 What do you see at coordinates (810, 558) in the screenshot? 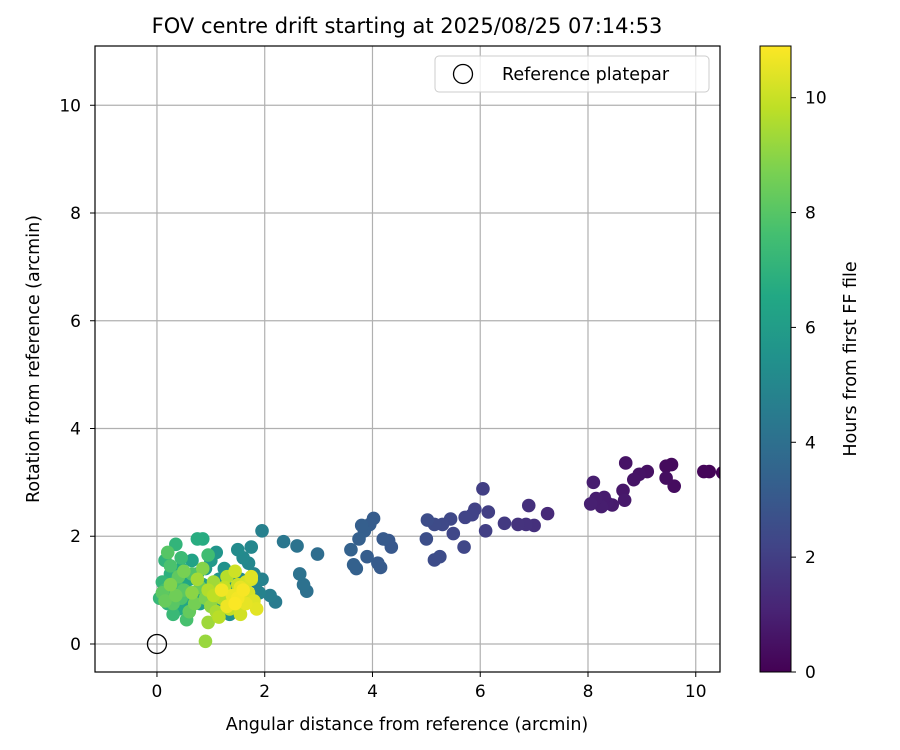
I see `colorbar-tick-label: 2` at bounding box center [810, 558].